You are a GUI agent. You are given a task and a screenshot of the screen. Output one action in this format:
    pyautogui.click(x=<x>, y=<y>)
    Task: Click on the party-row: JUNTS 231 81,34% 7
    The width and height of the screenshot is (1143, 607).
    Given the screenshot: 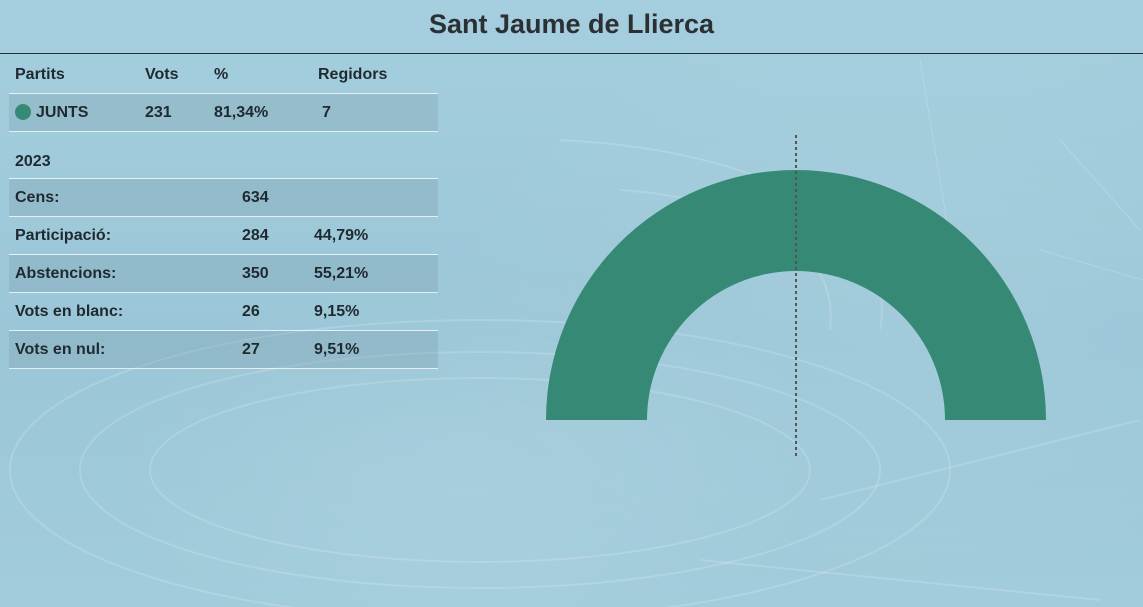 What is the action you would take?
    pyautogui.click(x=223, y=113)
    